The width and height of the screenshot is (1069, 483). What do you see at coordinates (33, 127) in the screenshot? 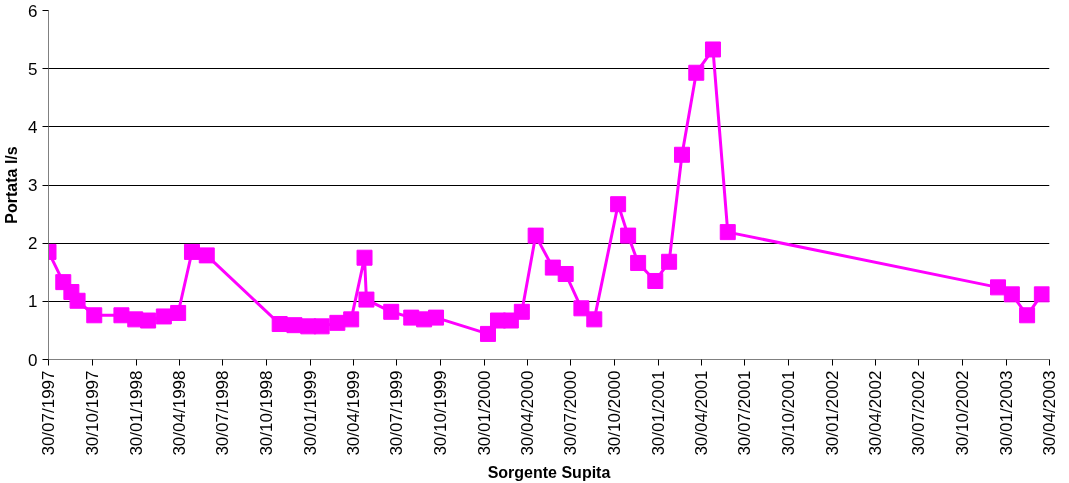
I see `y-tick-label: 4` at bounding box center [33, 127].